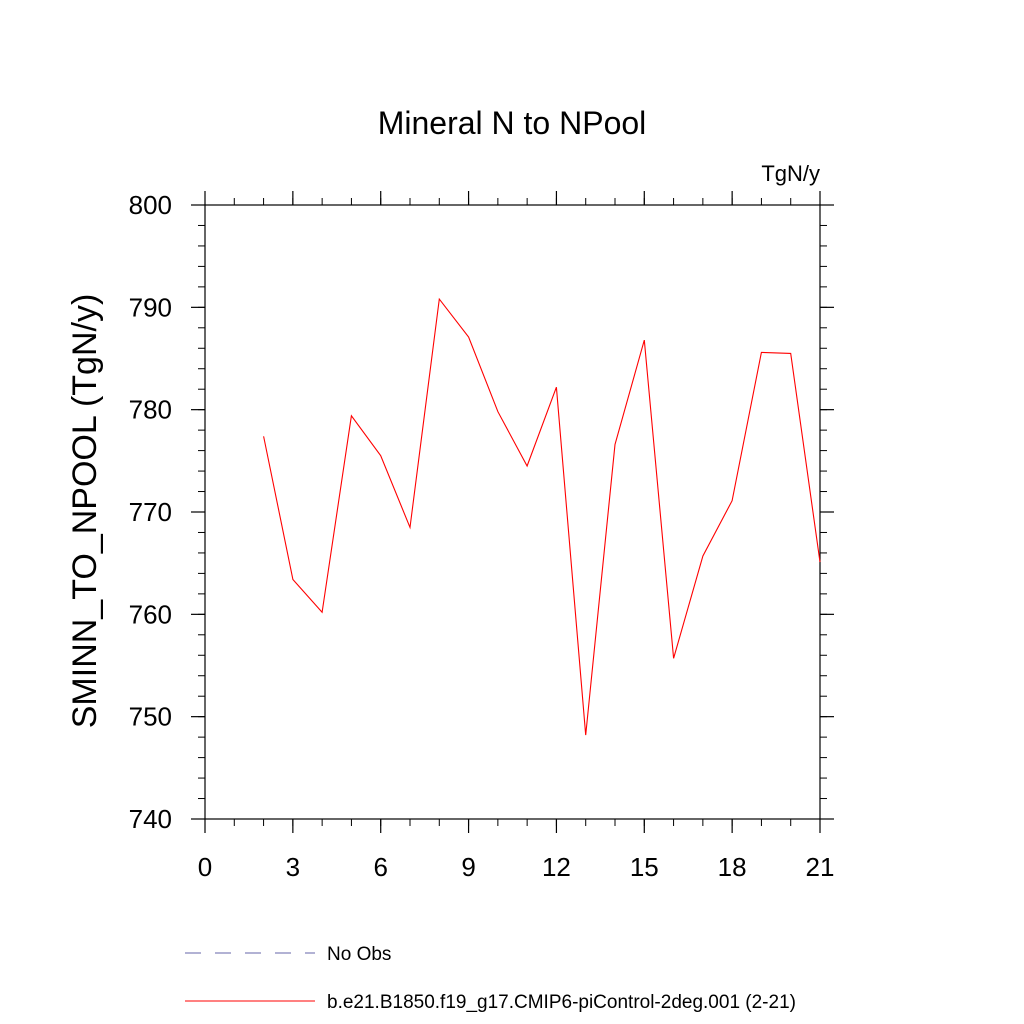 This screenshot has height=1024, width=1024. Describe the element at coordinates (556, 867) in the screenshot. I see `x-tick-label: 12` at that location.